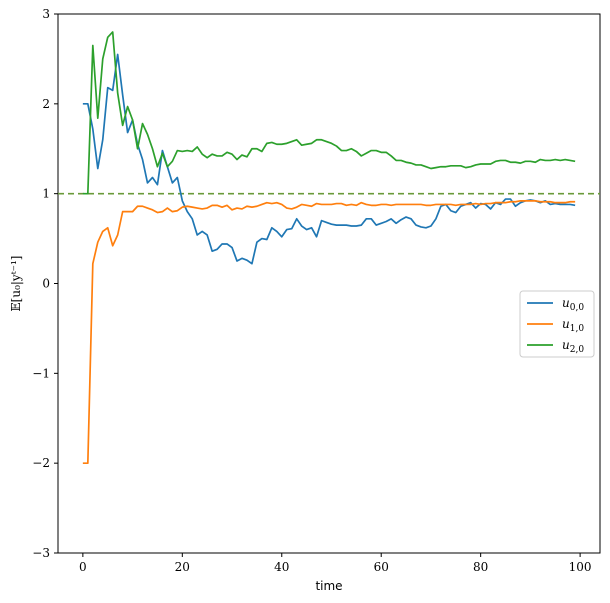 Image resolution: width=610 pixels, height=603 pixels. I want to click on legend-label: u2,0, so click(573, 346).